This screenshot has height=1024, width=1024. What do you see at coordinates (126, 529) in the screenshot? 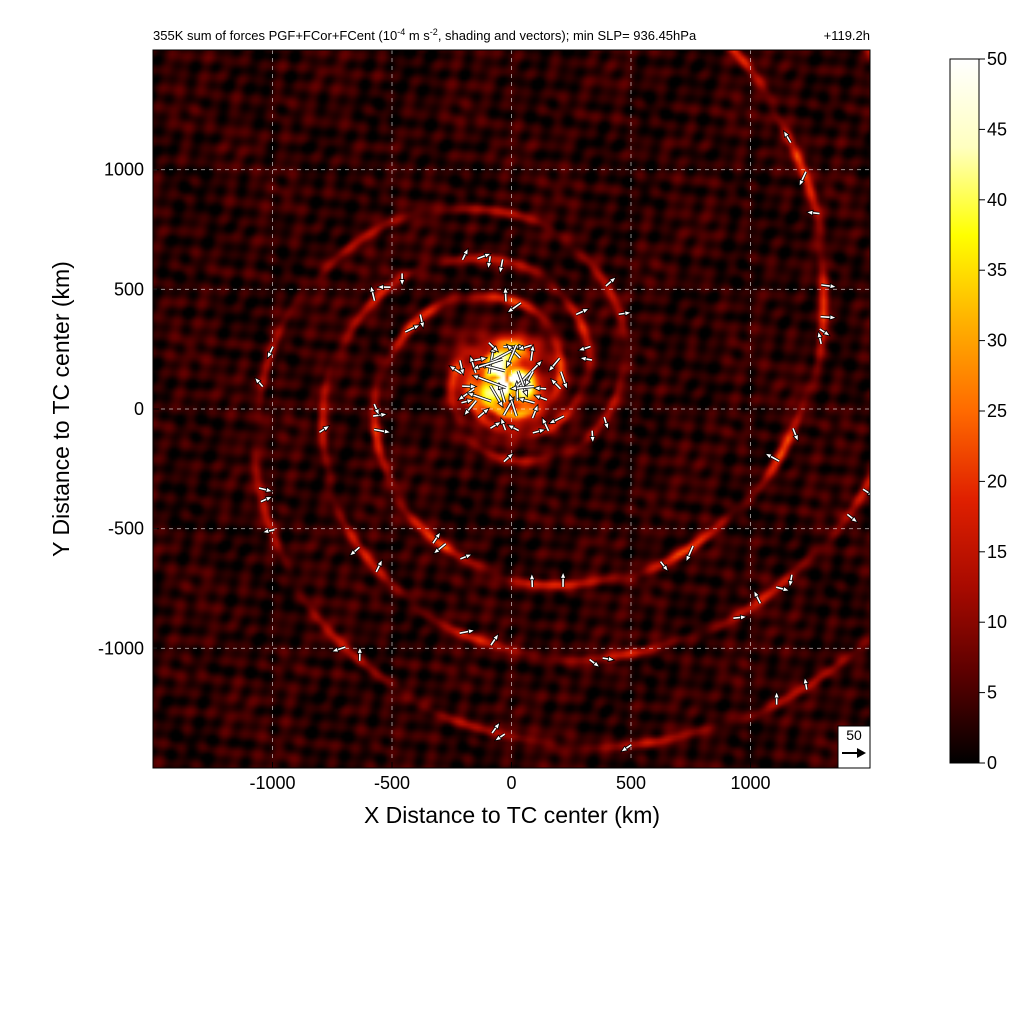
I see `y-tick-label: -500` at bounding box center [126, 529].